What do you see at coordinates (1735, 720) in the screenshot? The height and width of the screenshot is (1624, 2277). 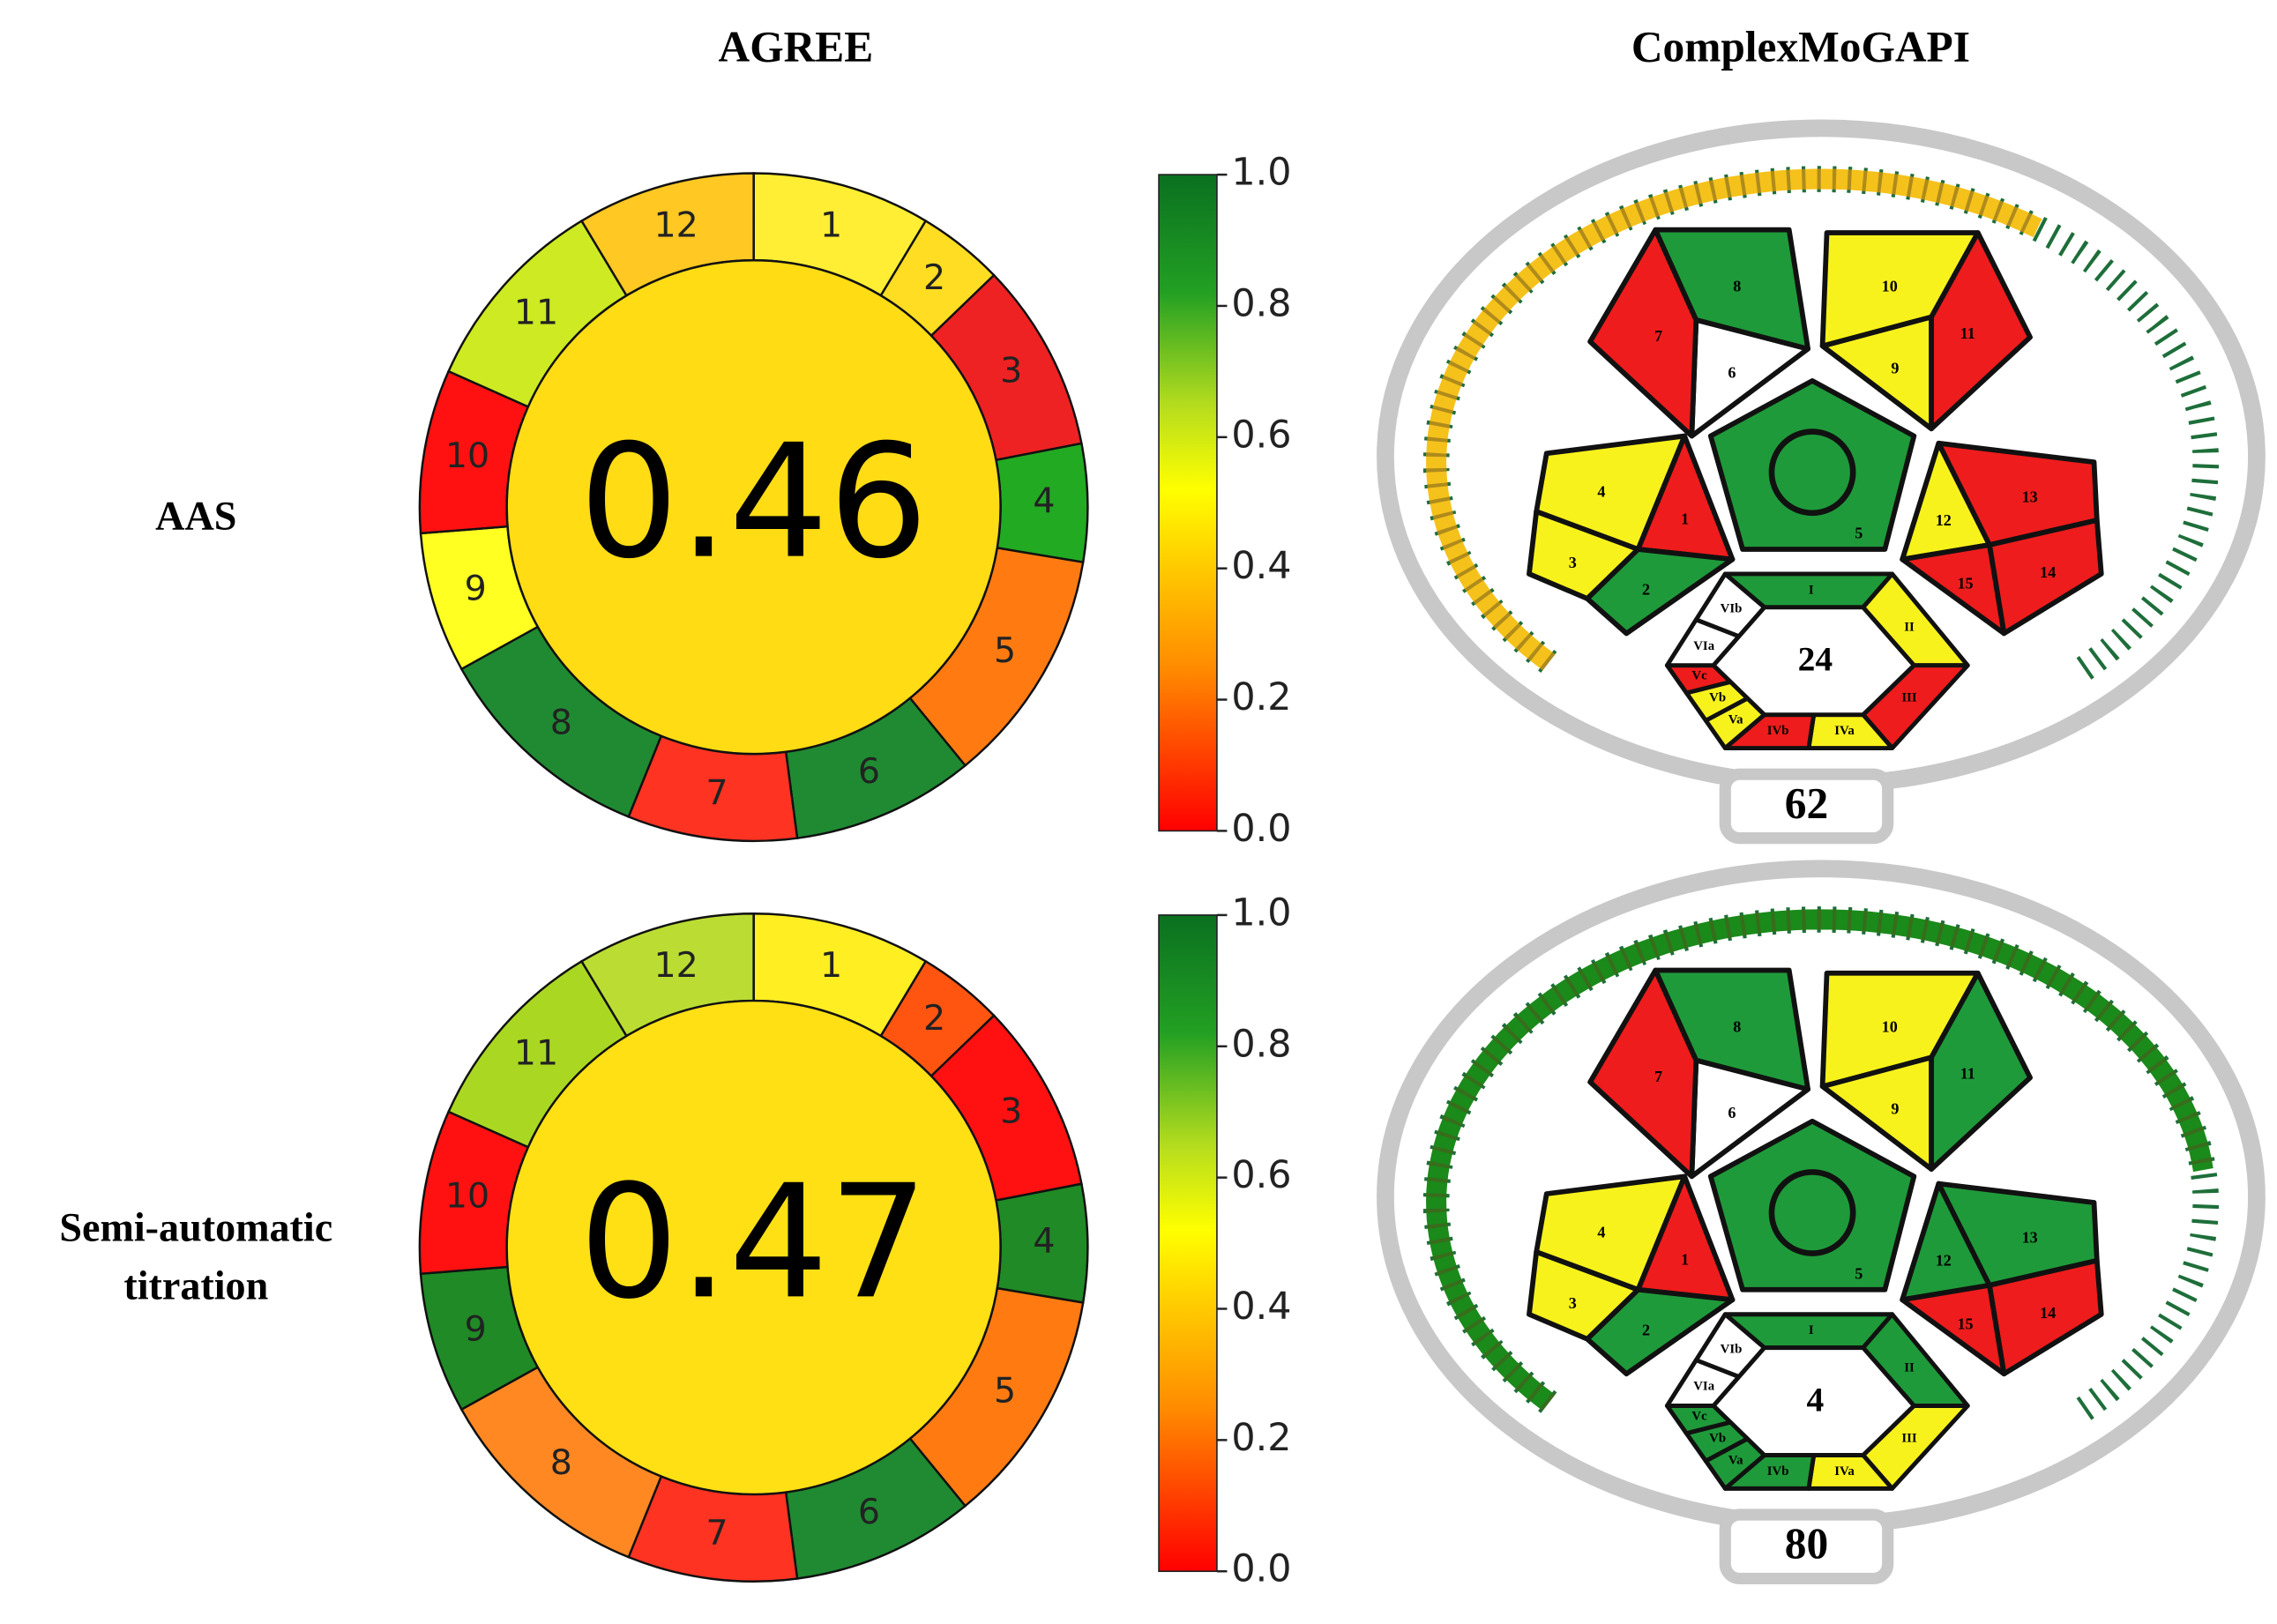 I see `hexagon-label: Va` at bounding box center [1735, 720].